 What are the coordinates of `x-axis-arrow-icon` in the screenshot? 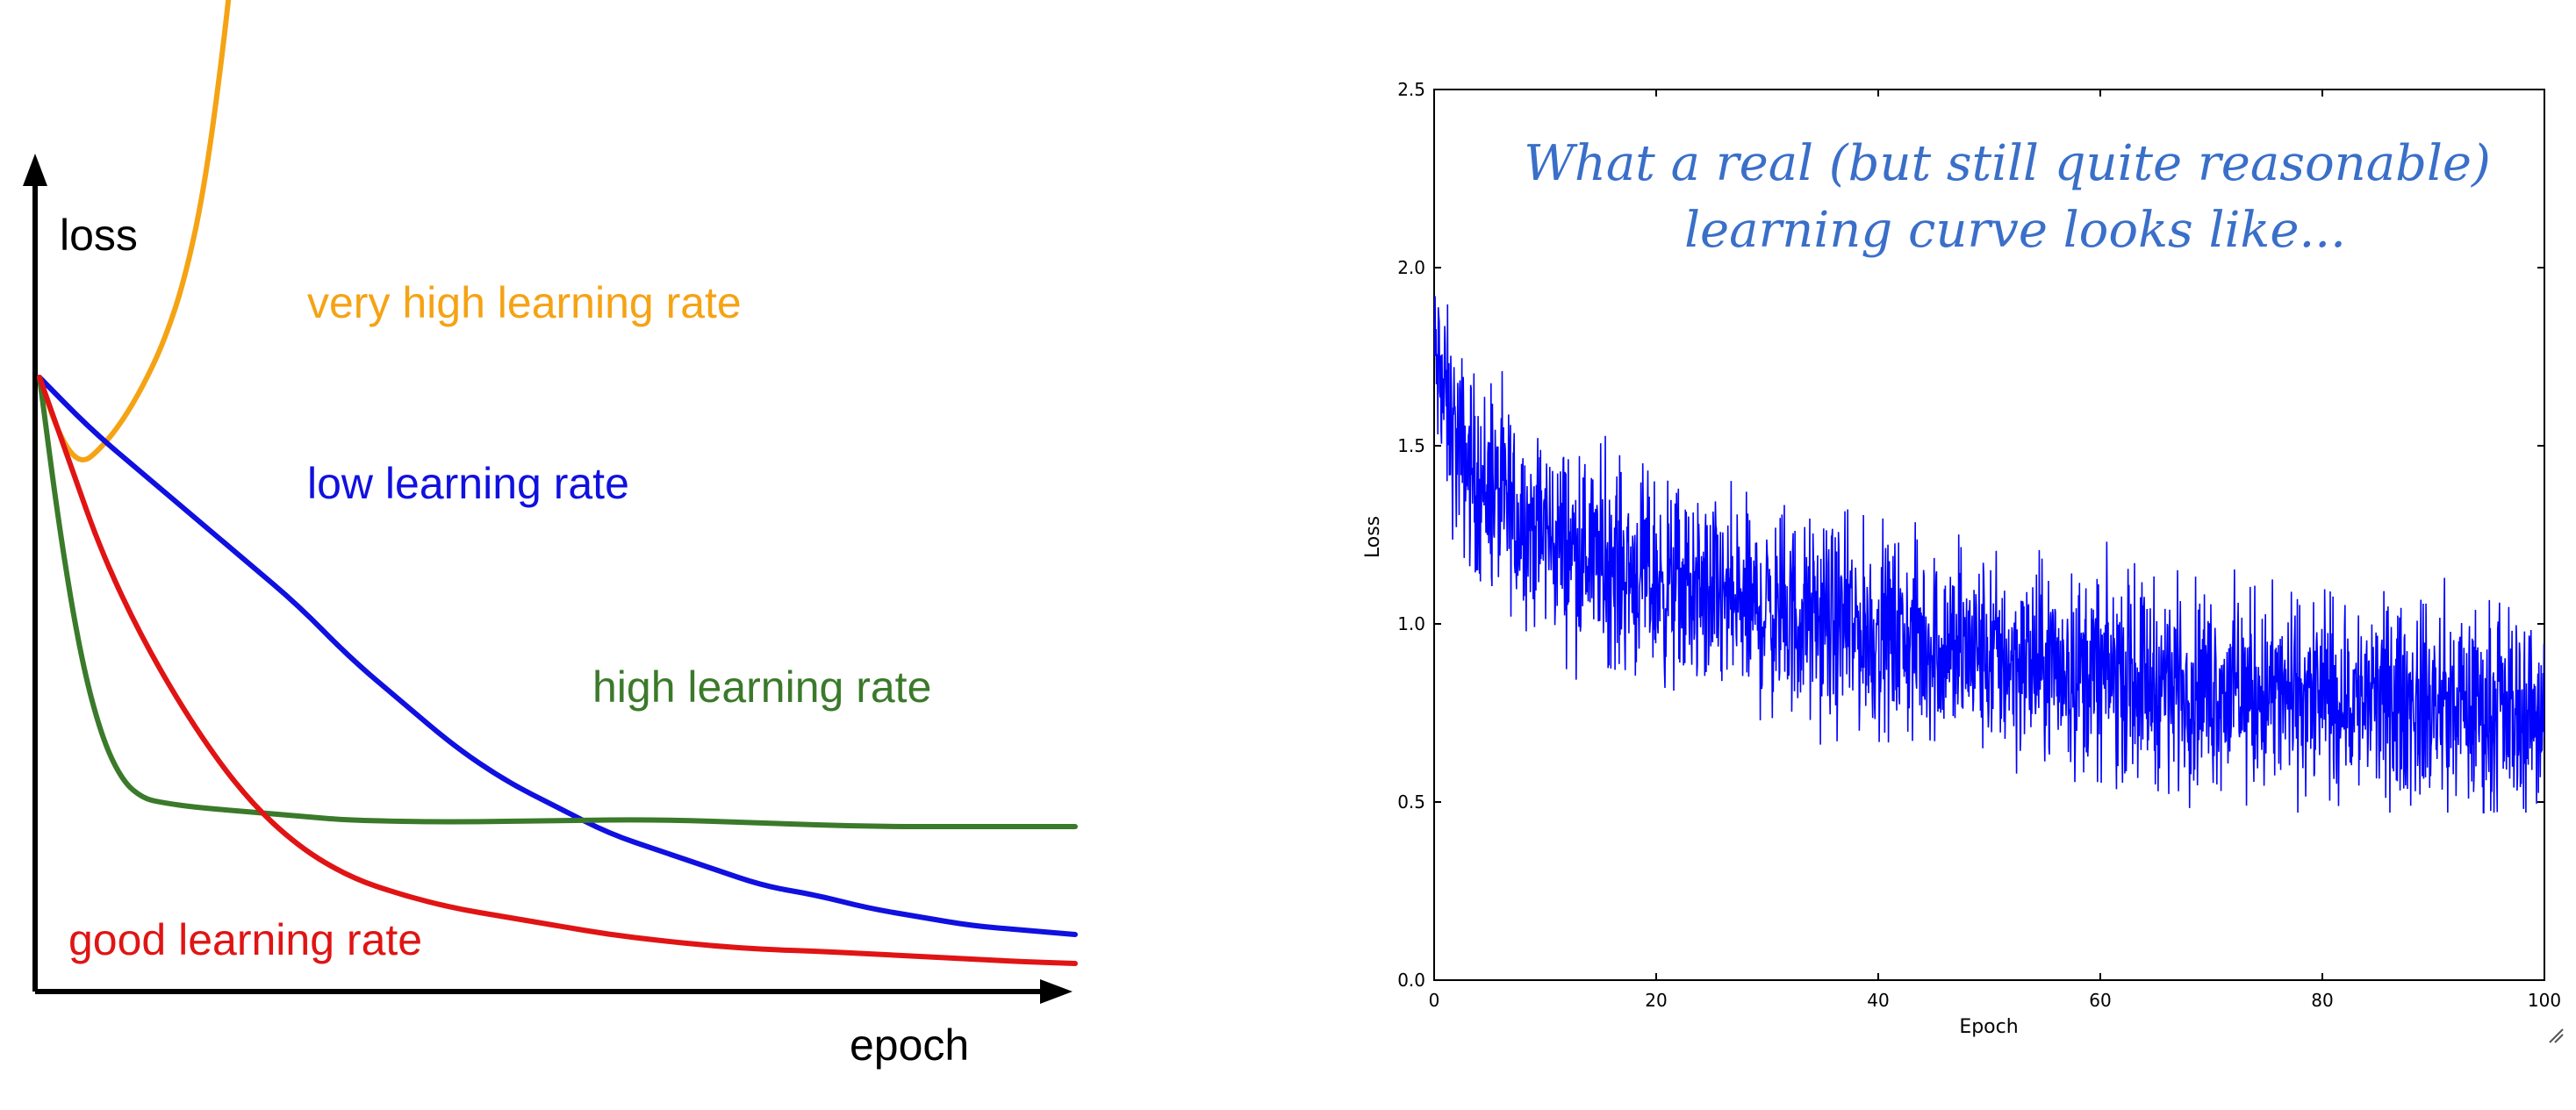 It's located at (1056, 991).